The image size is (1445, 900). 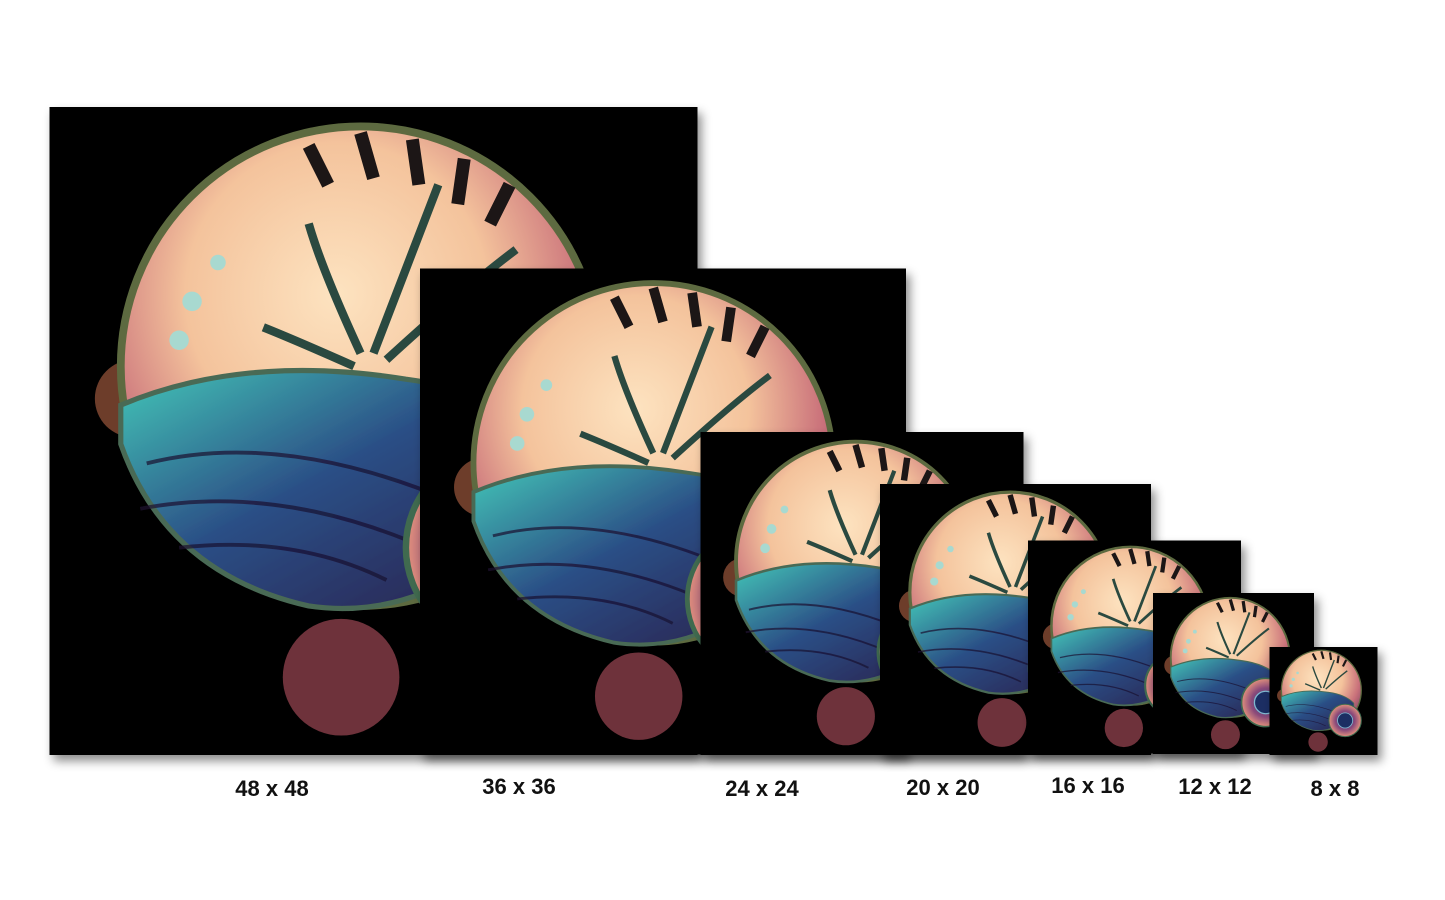 I want to click on size-label: 8 x 8, so click(x=1335, y=788).